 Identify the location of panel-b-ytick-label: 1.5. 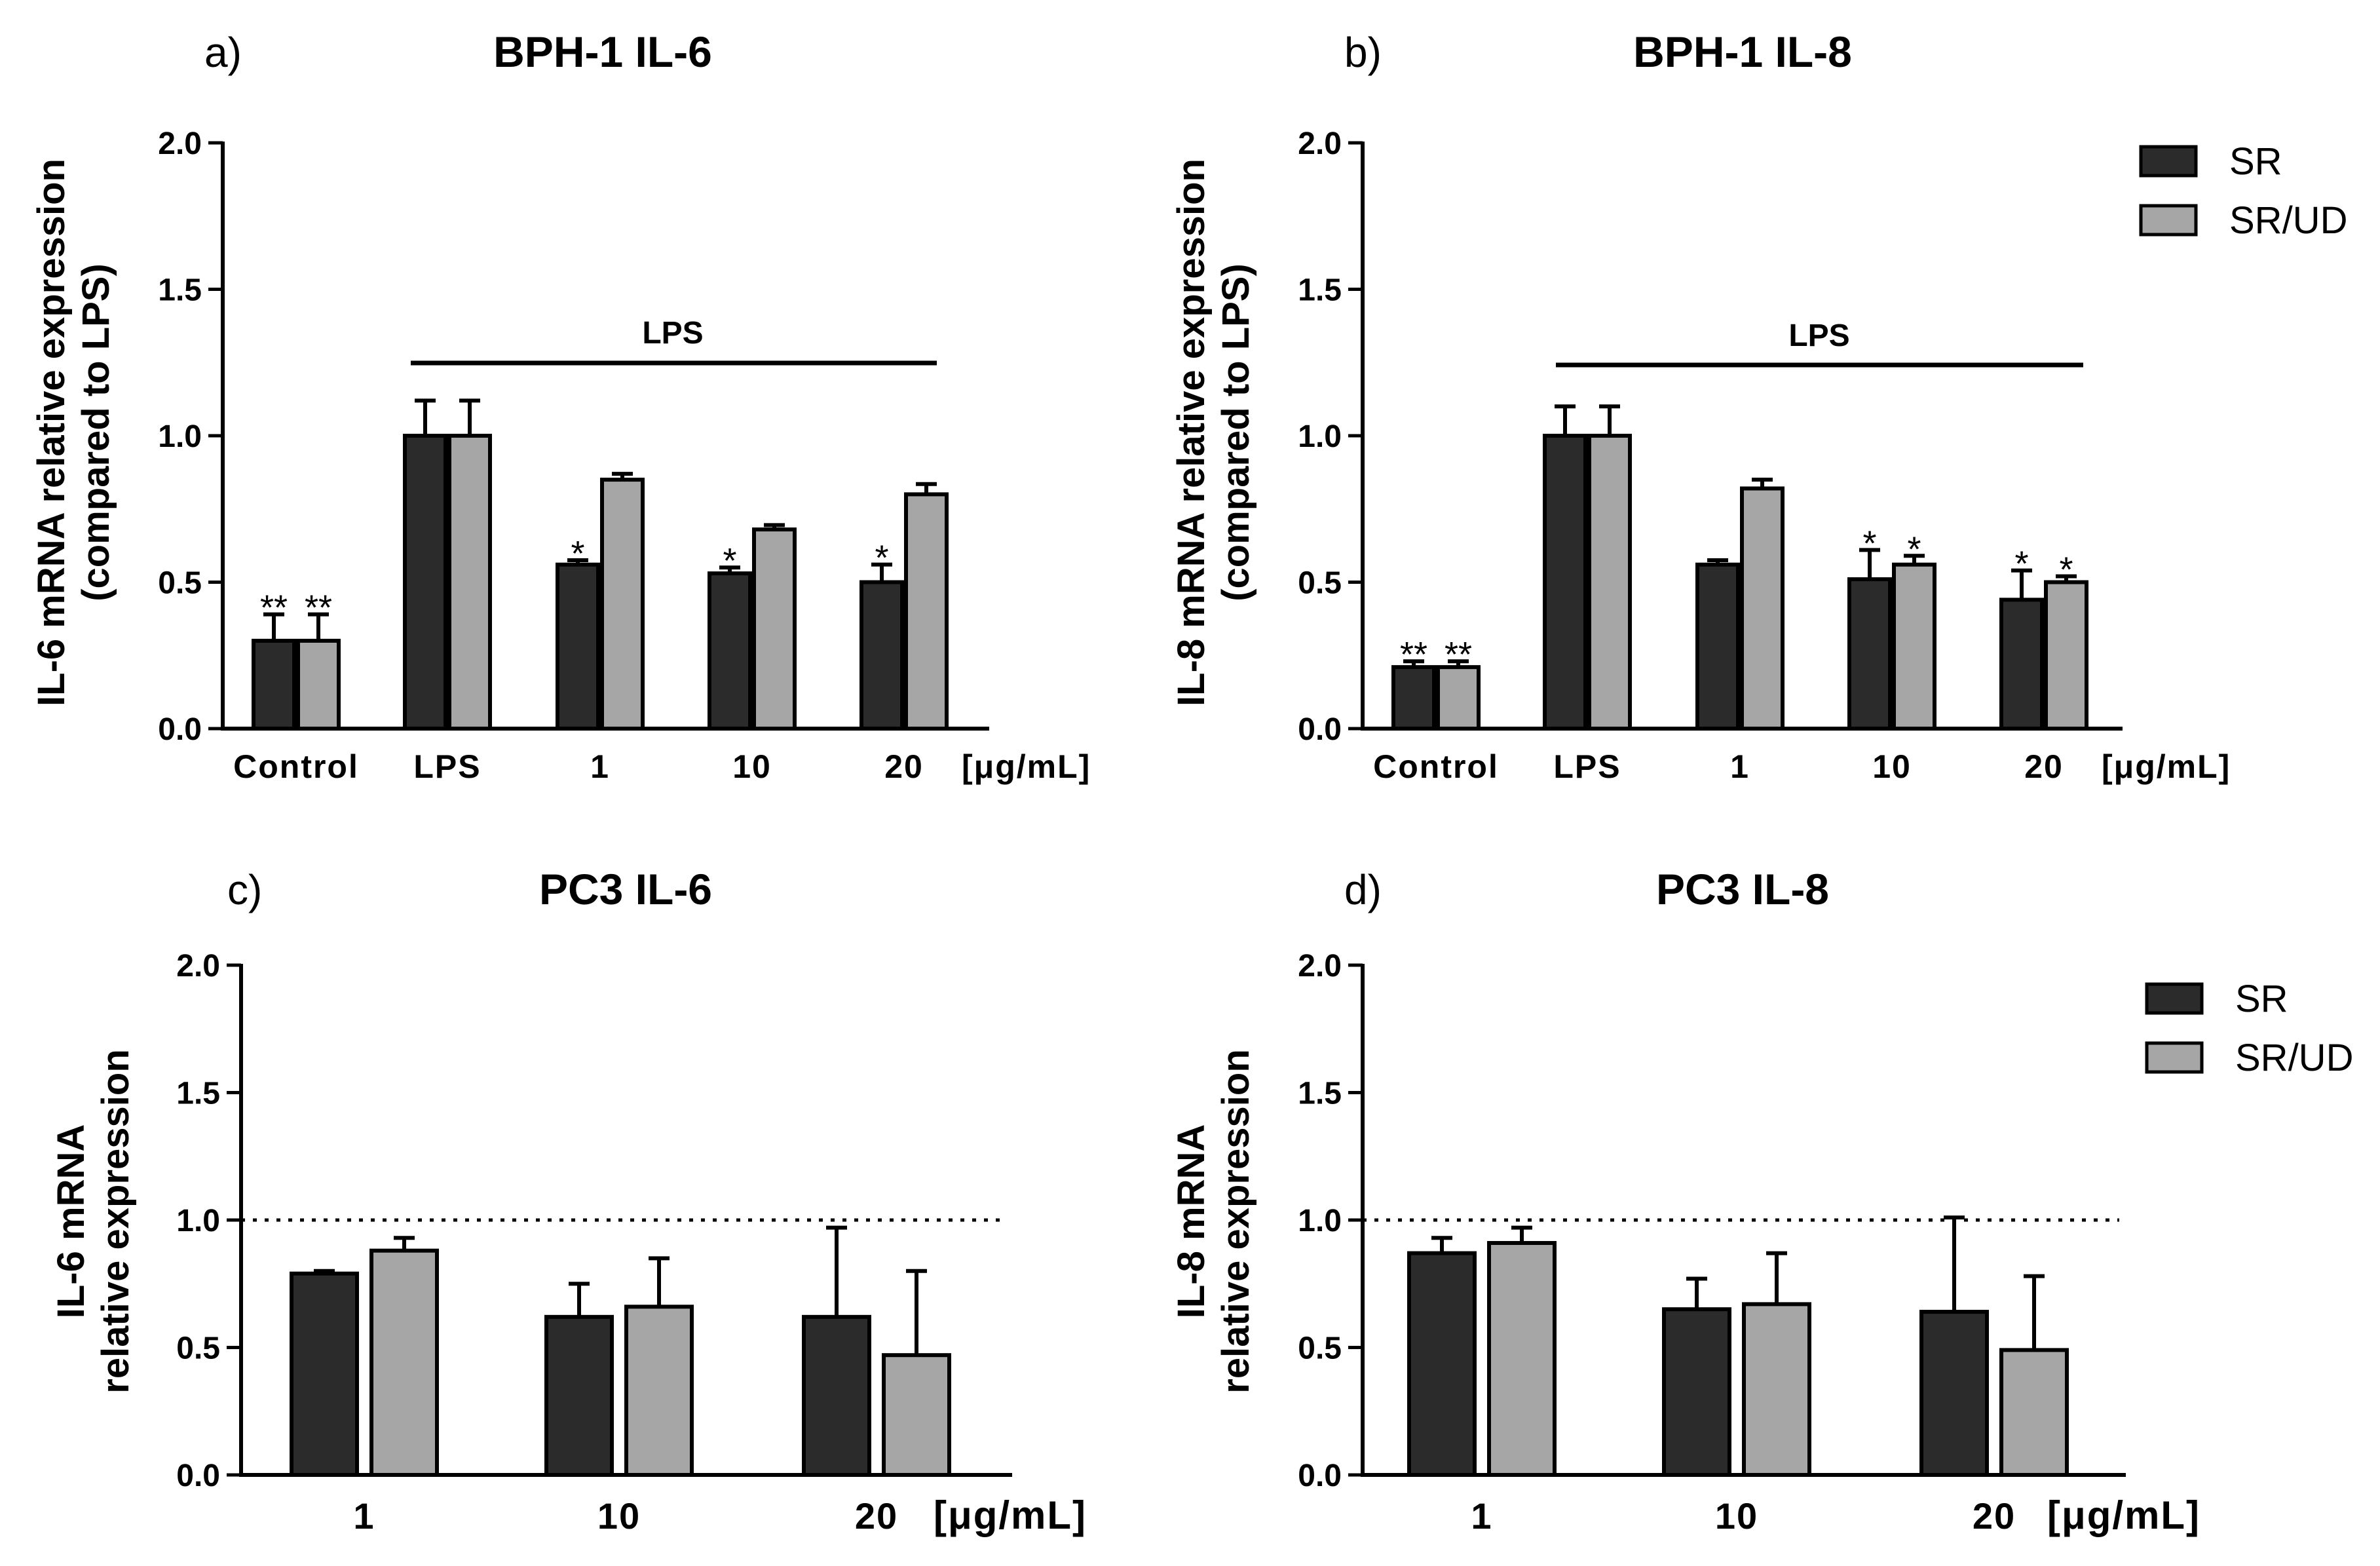
(1320, 290).